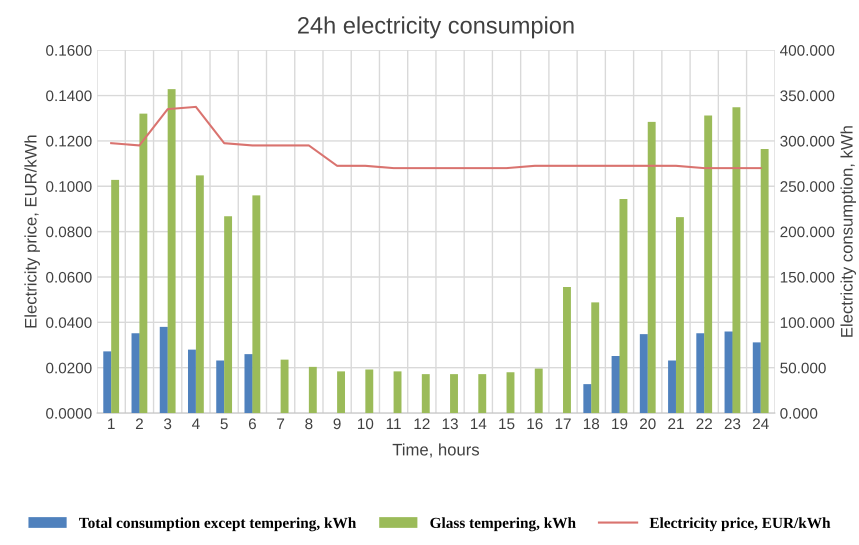 The height and width of the screenshot is (545, 859). I want to click on legend-label: Electricity price, EUR/kWh, so click(740, 524).